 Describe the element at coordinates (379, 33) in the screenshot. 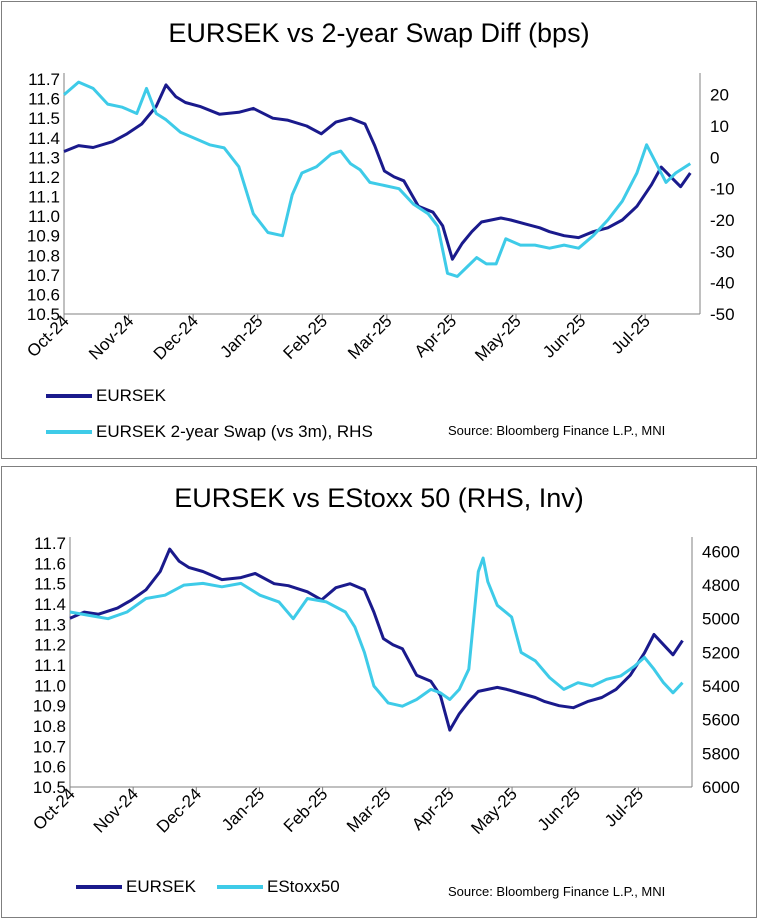

I see `chart-title: EURSEK vs 2-year Swap Diff (bps)` at that location.